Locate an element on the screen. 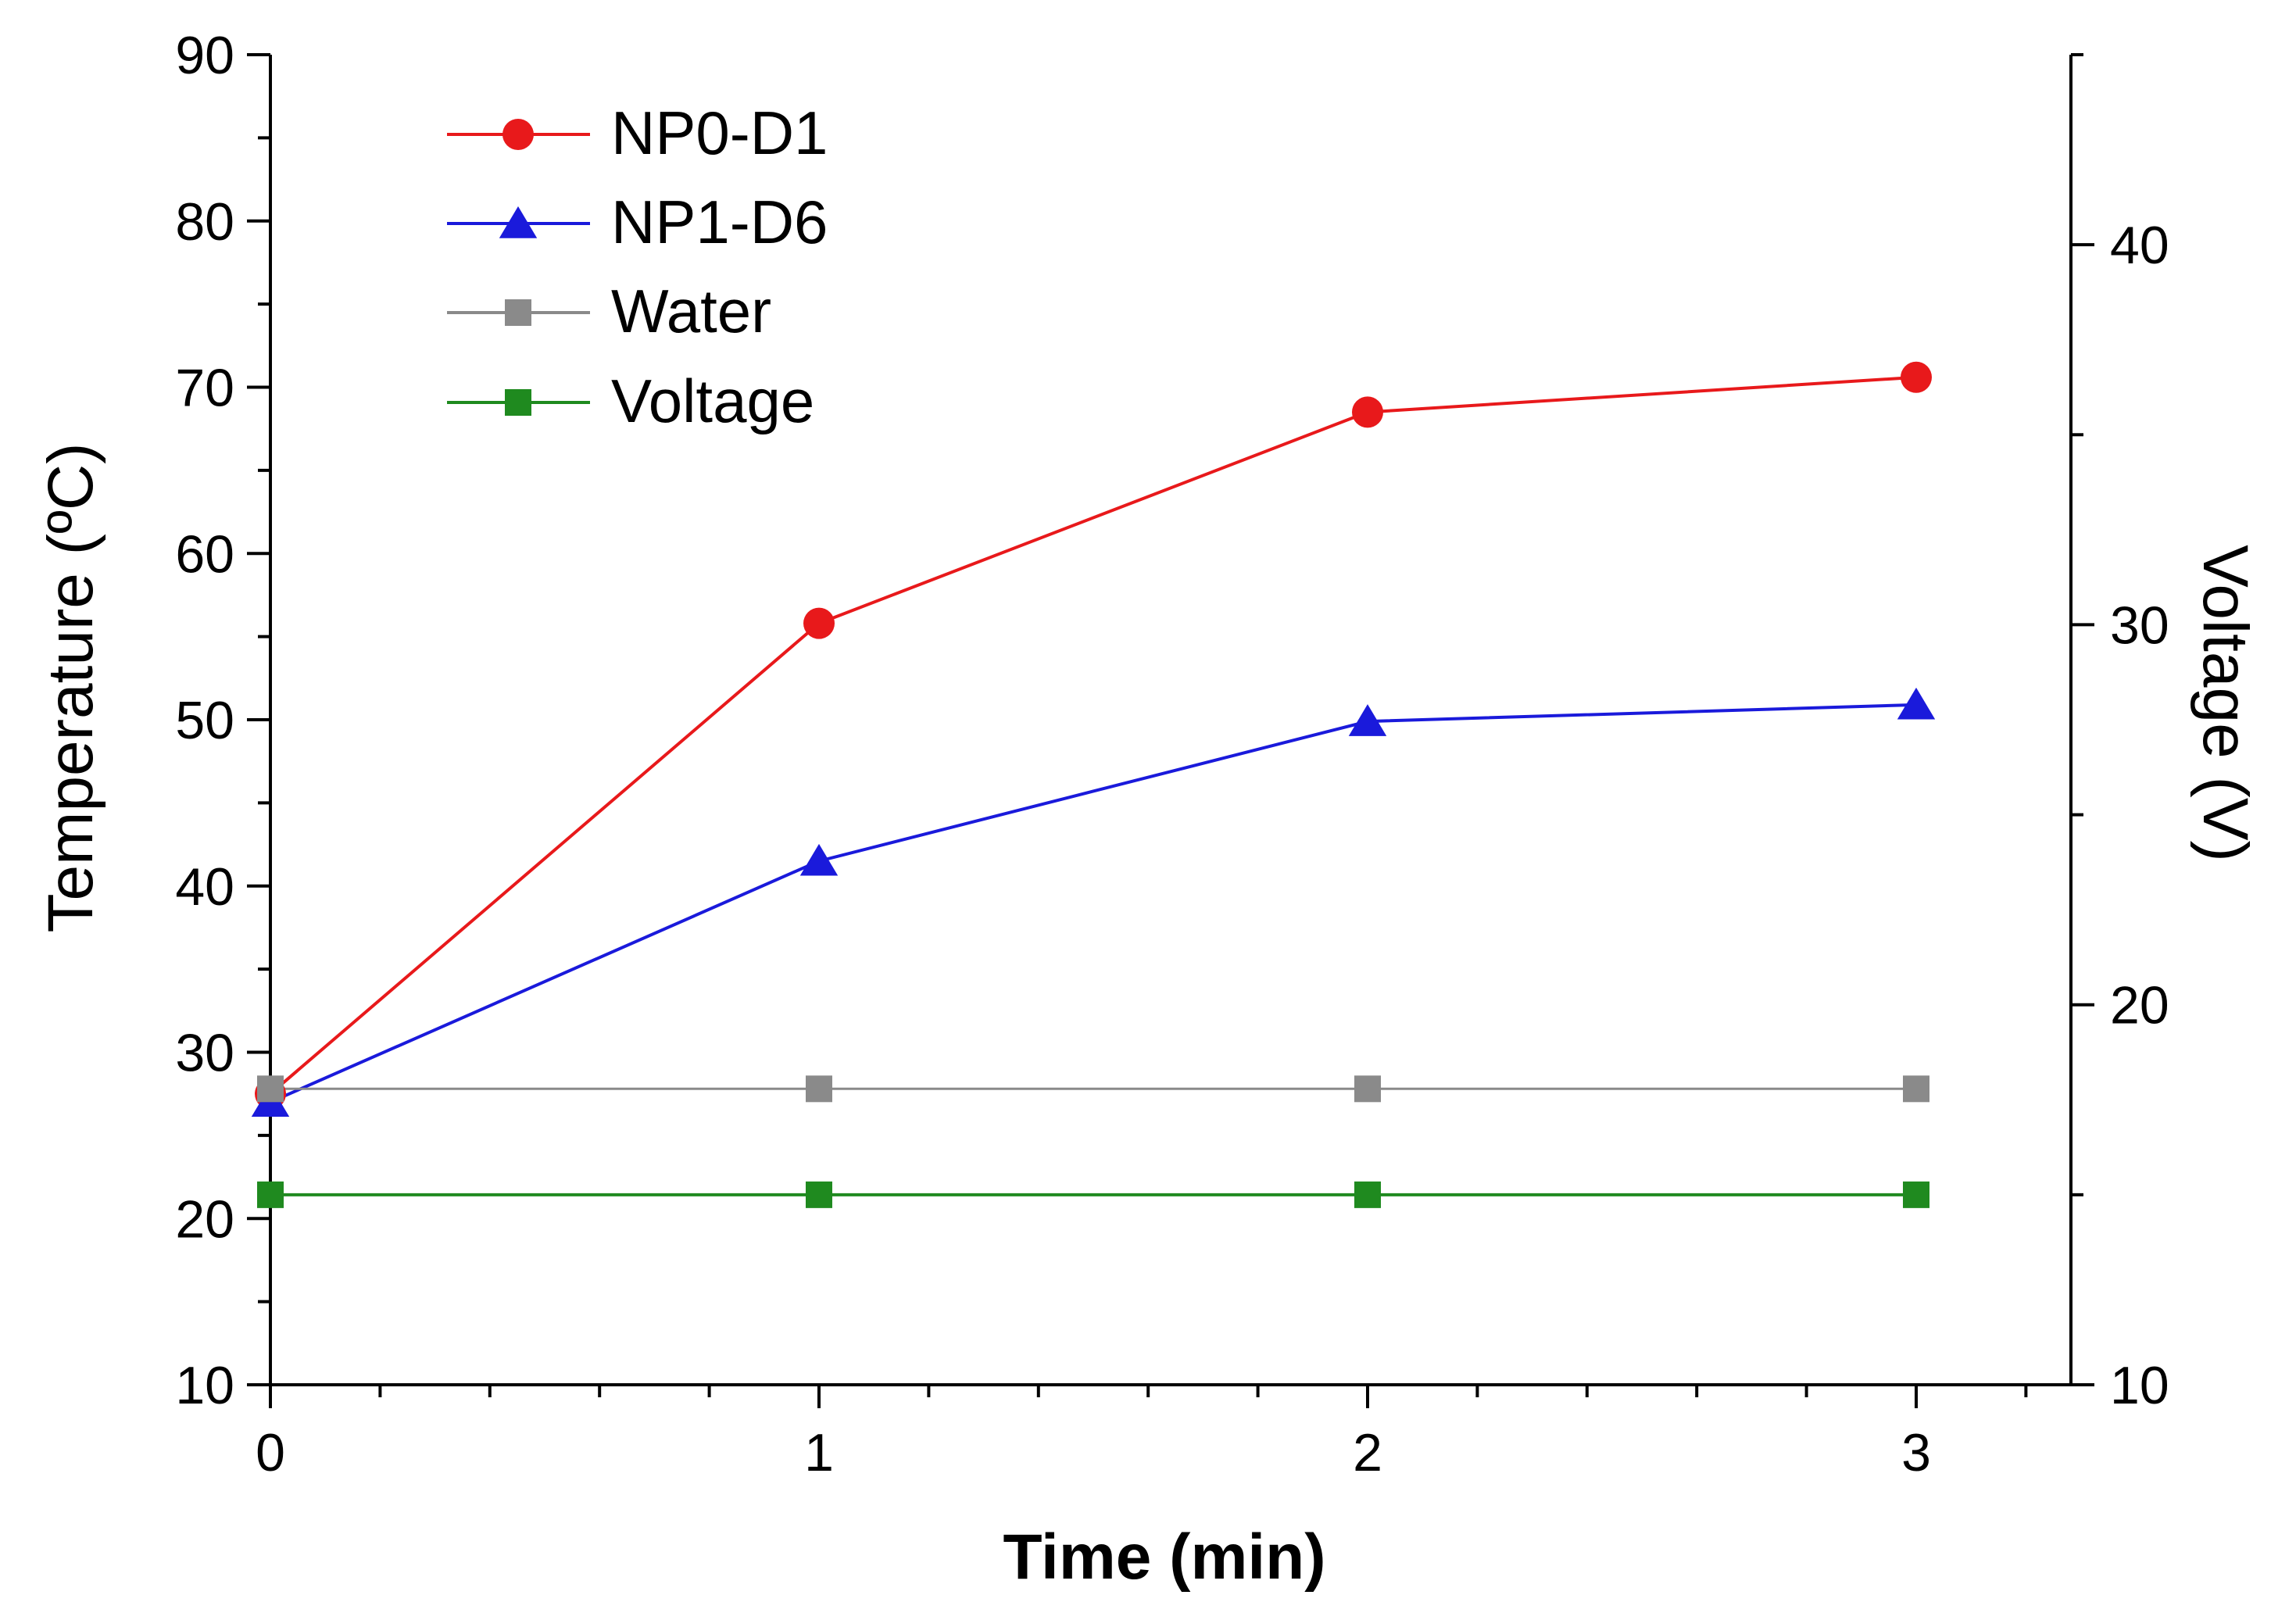 The image size is (2296, 1620). y-tick-label: 20 is located at coordinates (205, 1219).